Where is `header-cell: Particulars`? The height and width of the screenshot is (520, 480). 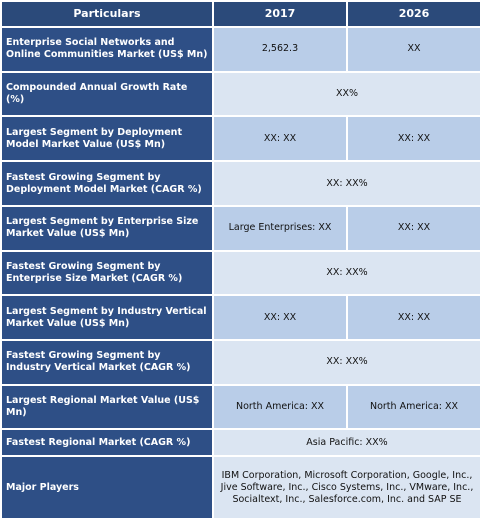 header-cell: Particulars is located at coordinates (107, 14).